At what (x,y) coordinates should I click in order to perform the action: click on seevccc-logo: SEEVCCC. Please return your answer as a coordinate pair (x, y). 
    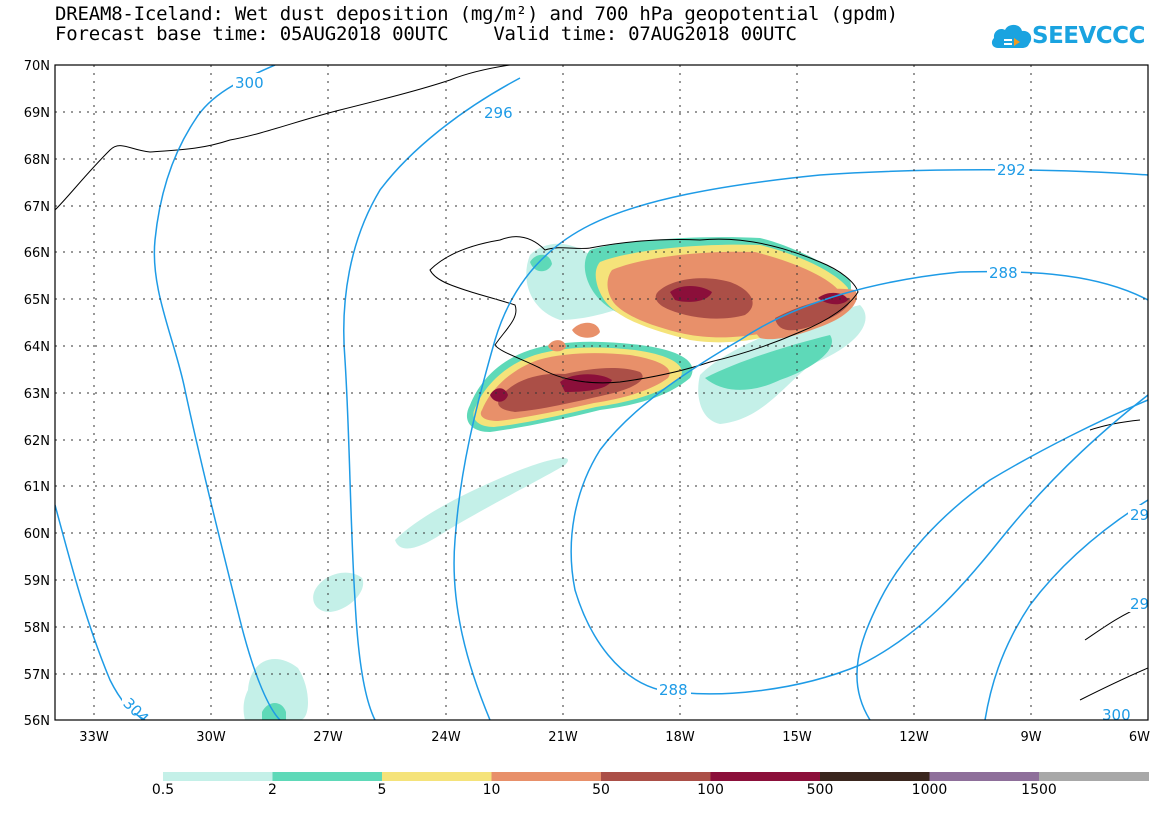
    Looking at the image, I should click on (1075, 38).